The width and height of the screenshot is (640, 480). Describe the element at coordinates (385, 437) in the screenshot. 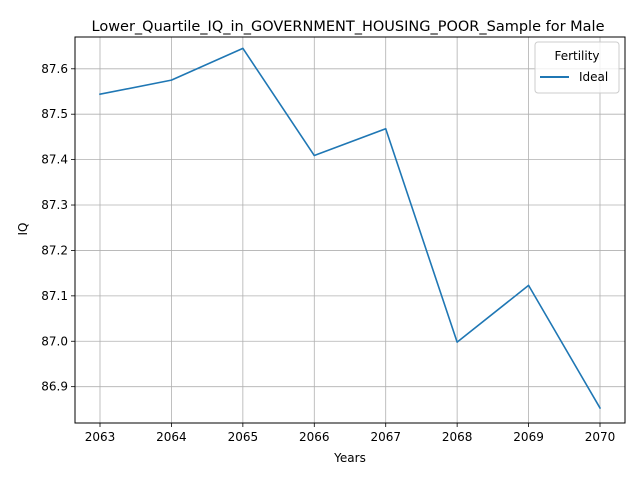

I see `x-tick-label: 2067` at that location.